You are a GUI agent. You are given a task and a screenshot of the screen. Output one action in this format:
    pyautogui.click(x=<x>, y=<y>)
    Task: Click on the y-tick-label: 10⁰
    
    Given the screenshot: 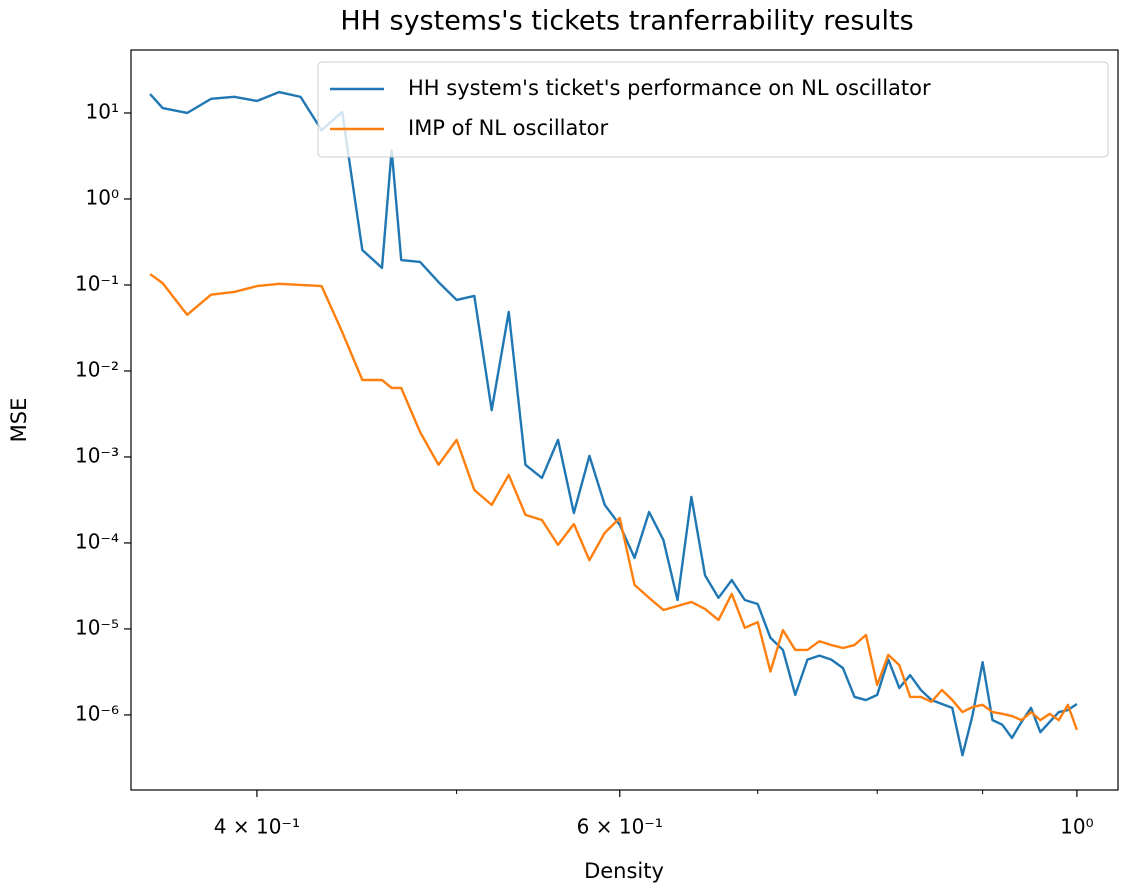 What is the action you would take?
    pyautogui.click(x=102, y=197)
    